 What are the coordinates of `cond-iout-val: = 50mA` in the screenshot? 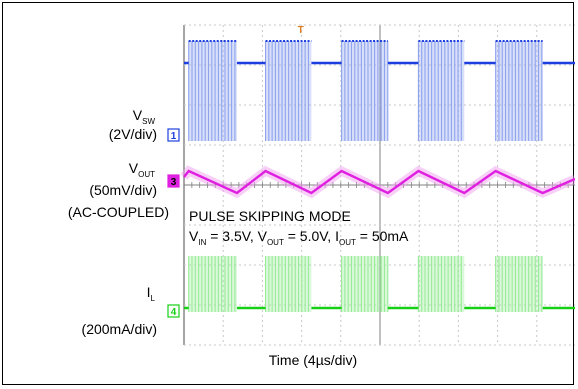 It's located at (382, 236).